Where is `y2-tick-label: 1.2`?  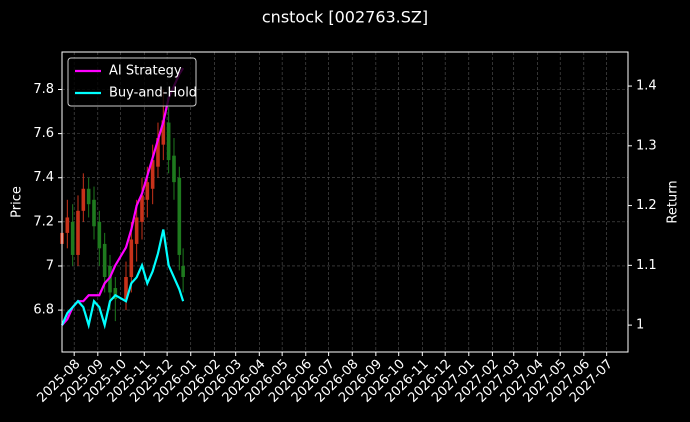
y2-tick-label: 1.2 is located at coordinates (646, 205).